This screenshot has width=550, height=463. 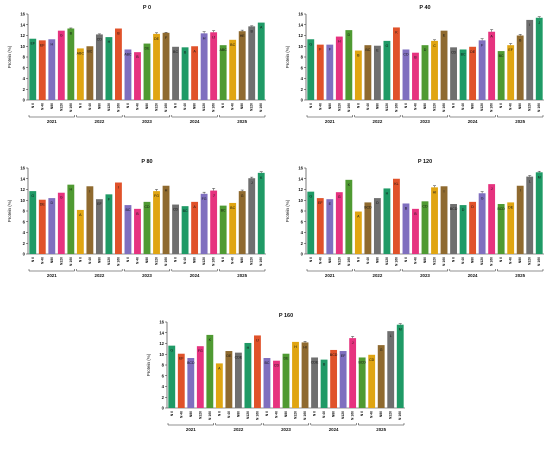 What do you see at coordinates (147, 8) in the screenshot?
I see `chart-title: P 0` at bounding box center [147, 8].